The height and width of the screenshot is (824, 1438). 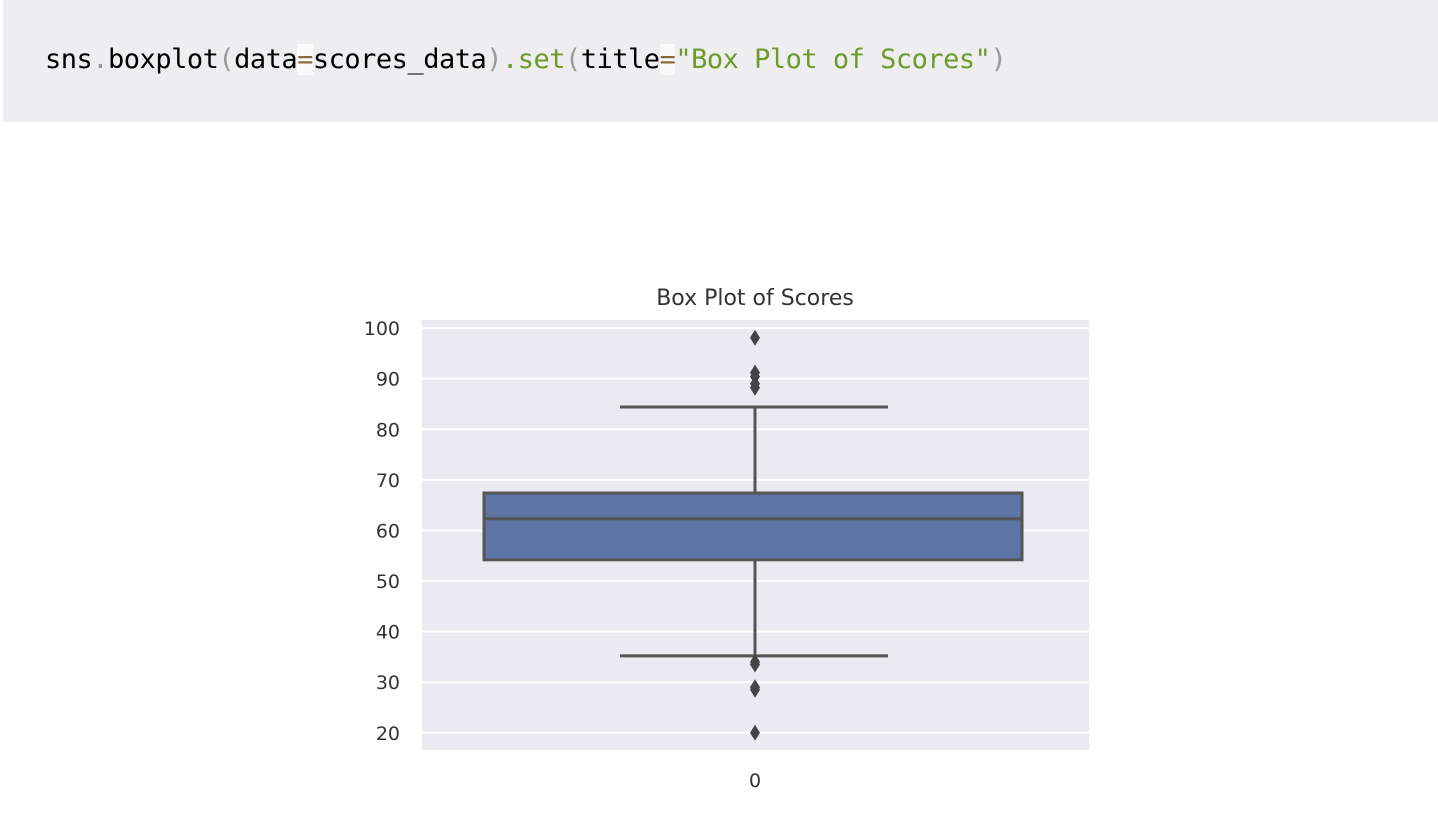 I want to click on code-token: scores_data, so click(x=399, y=59).